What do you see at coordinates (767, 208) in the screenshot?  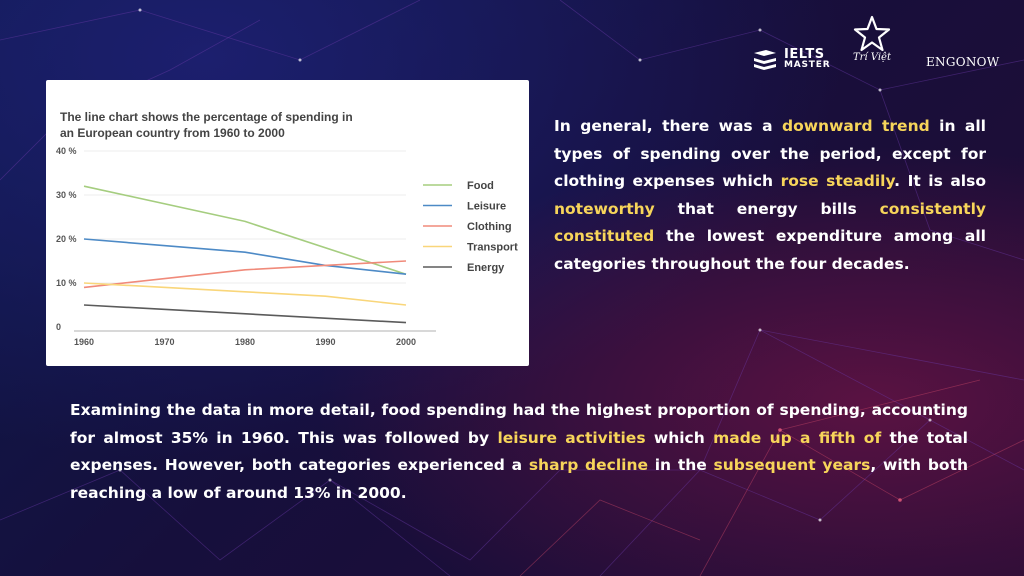 I see `overview-text: that energy bills` at bounding box center [767, 208].